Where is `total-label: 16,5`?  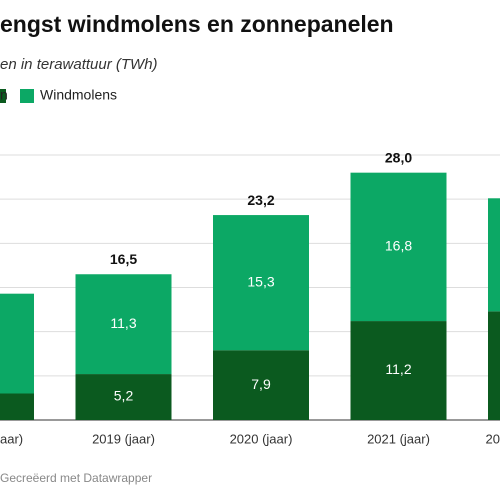
total-label: 16,5 is located at coordinates (123, 259).